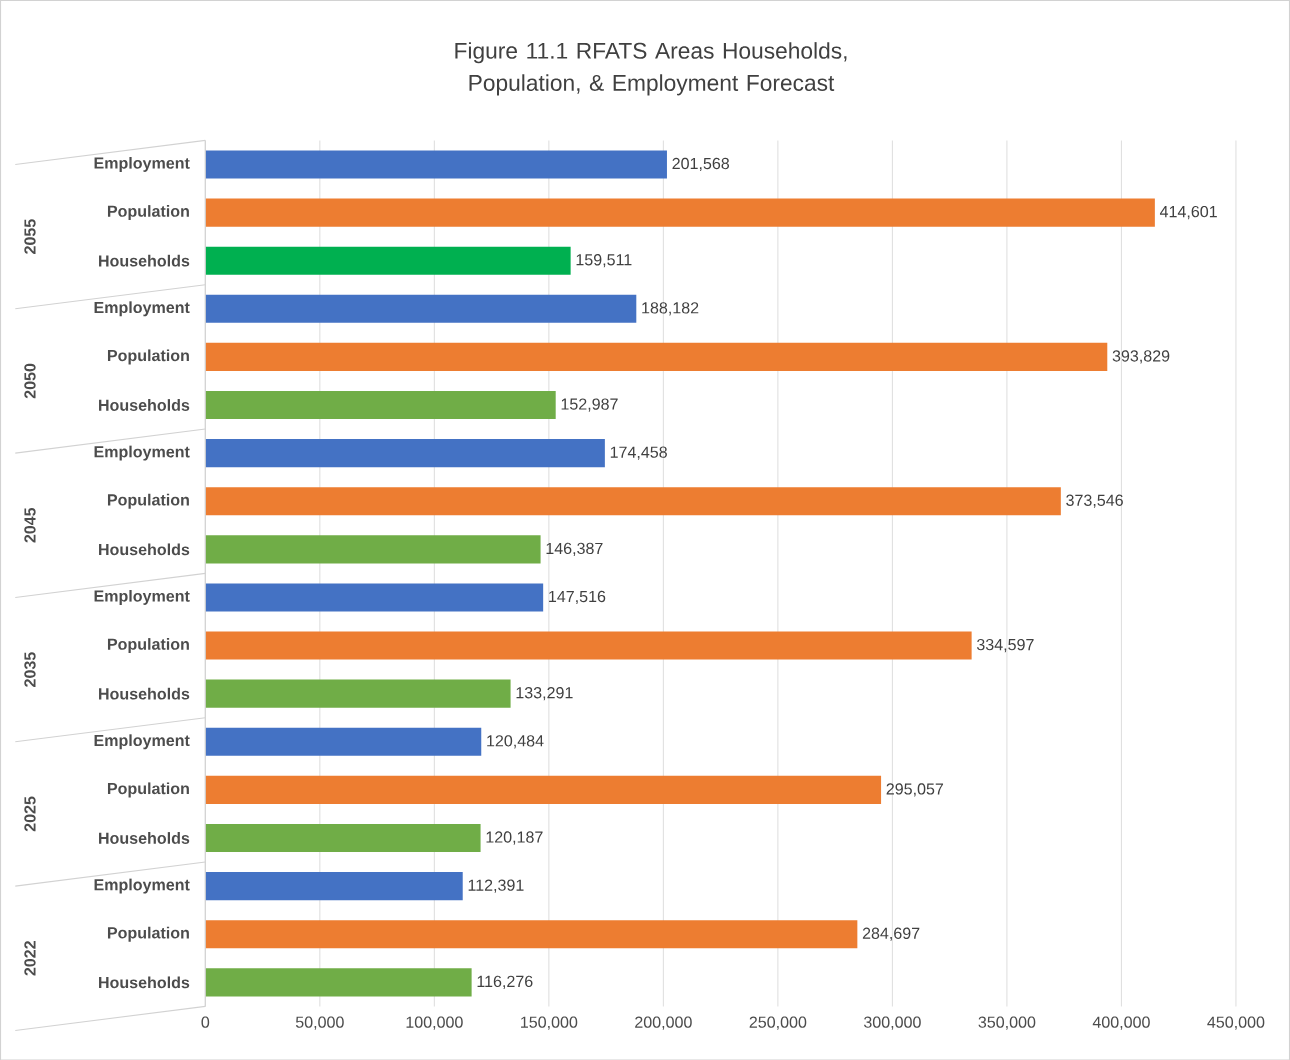 The height and width of the screenshot is (1060, 1290). Describe the element at coordinates (589, 405) in the screenshot. I see `data-label: 152,987` at that location.